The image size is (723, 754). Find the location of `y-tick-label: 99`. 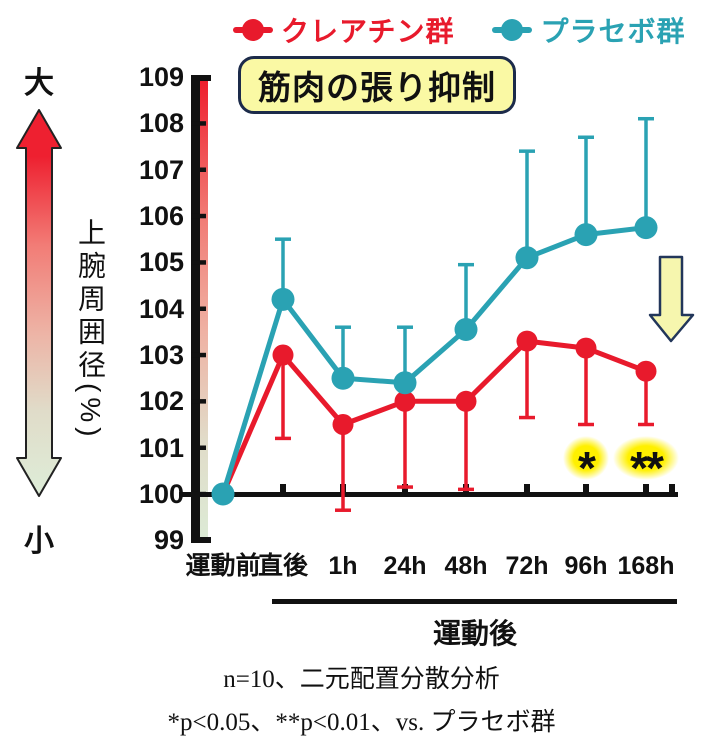

y-tick-label: 99 is located at coordinates (168, 540).